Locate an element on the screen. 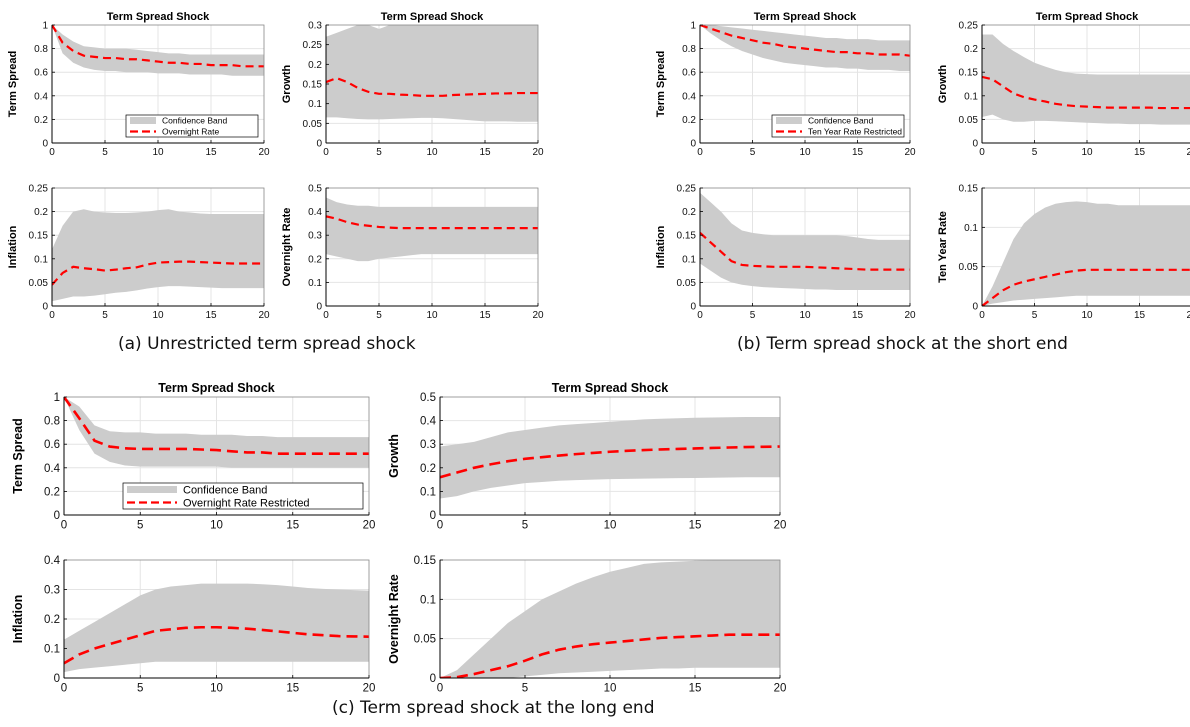 This screenshot has width=1190, height=727. y-tick-label: 1 is located at coordinates (57, 398).